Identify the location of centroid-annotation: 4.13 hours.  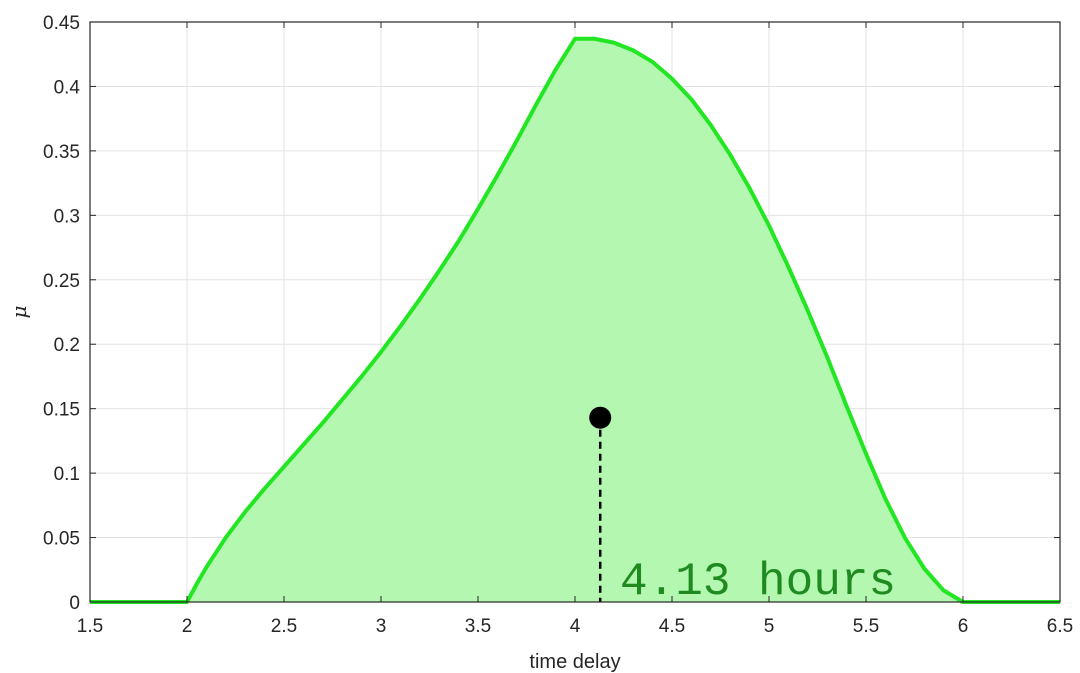
(758, 582).